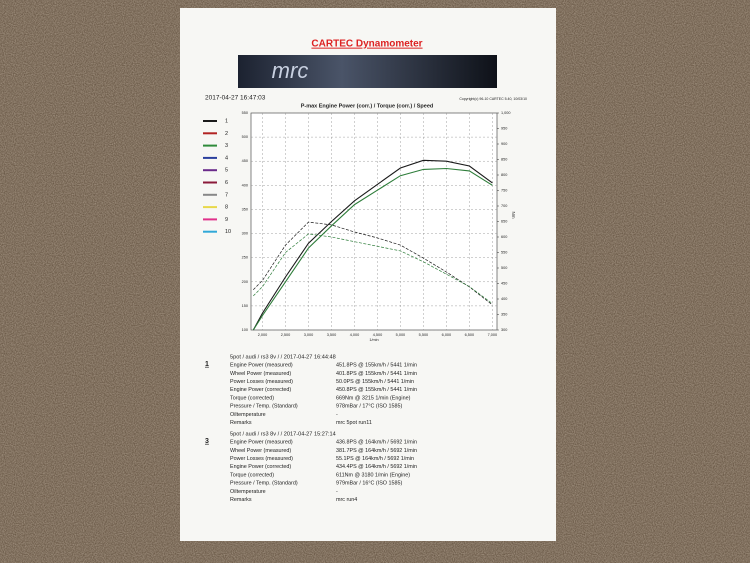 This screenshot has height=563, width=750. What do you see at coordinates (207, 441) in the screenshot?
I see `result-number: 3` at bounding box center [207, 441].